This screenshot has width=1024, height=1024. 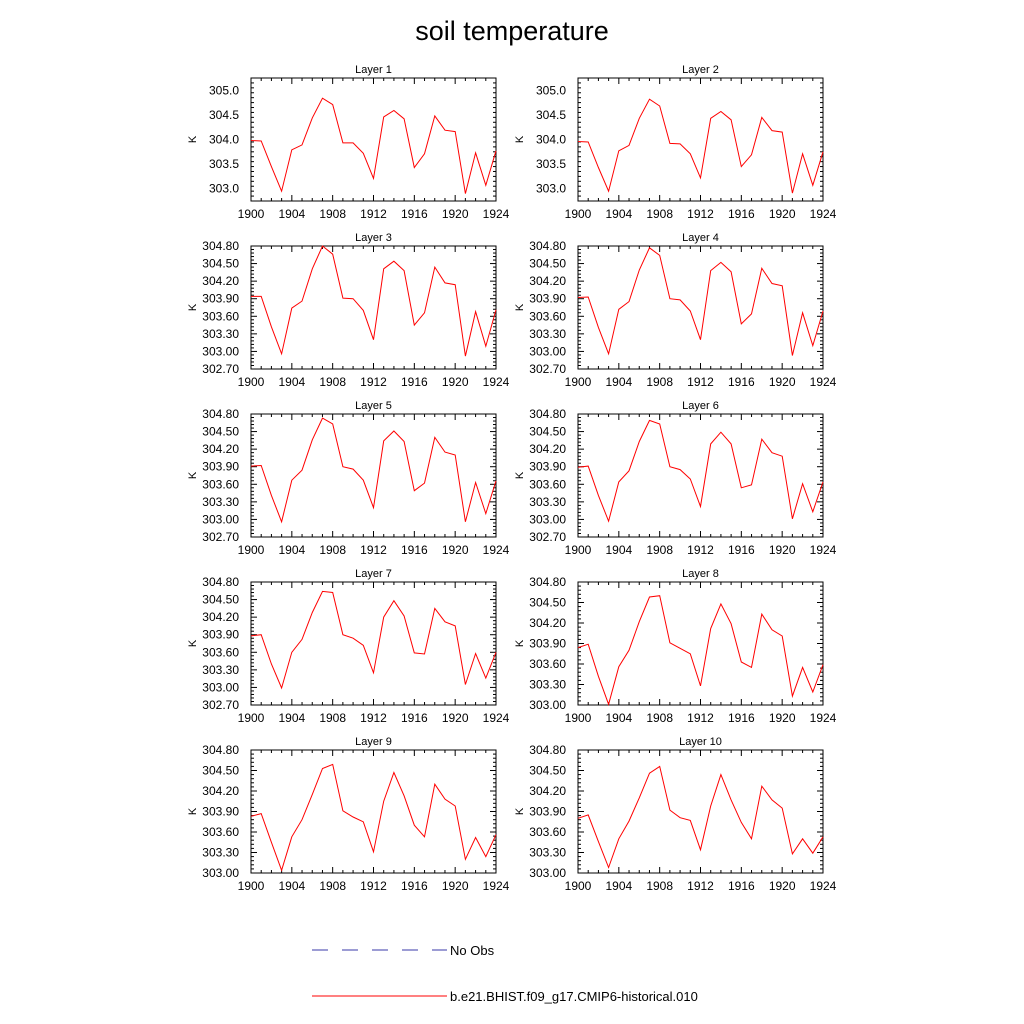 What do you see at coordinates (220, 705) in the screenshot?
I see `y-tick-label: 302.70` at bounding box center [220, 705].